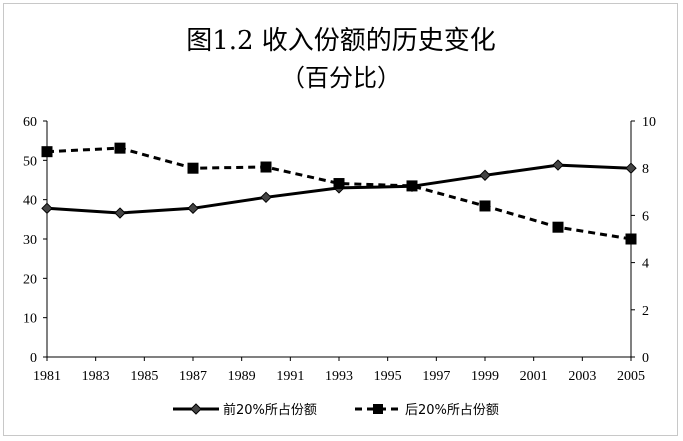 The width and height of the screenshot is (683, 441). I want to click on legend-item-top20: 前20%所占份额, so click(245, 410).